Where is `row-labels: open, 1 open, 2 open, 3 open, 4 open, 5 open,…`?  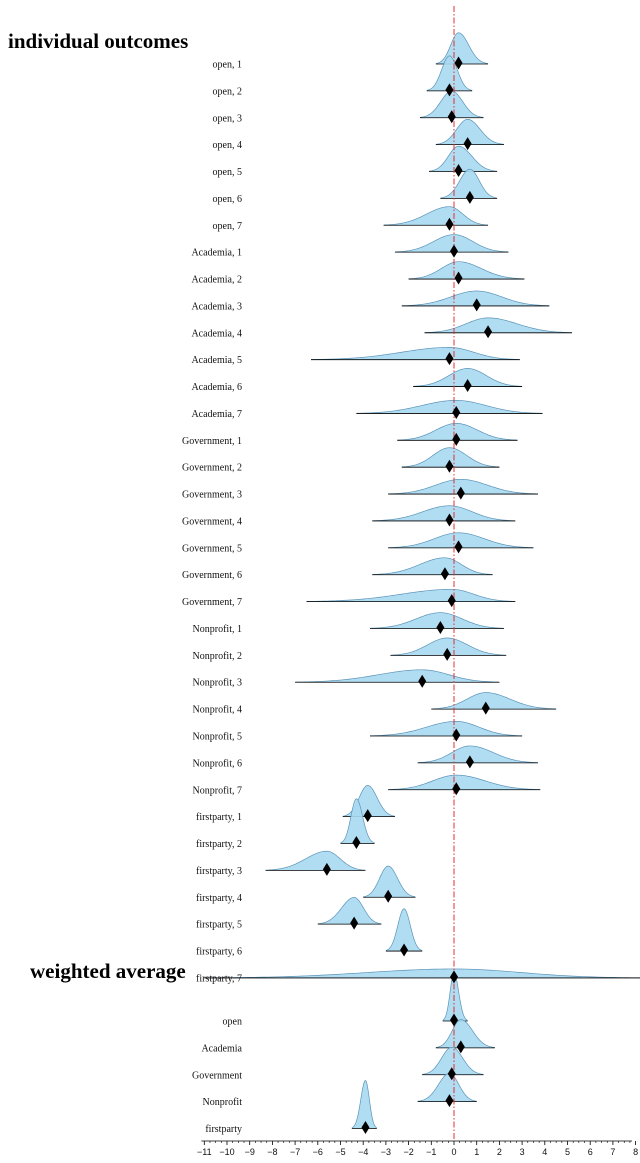
row-labels: open, 1 open, 2 open, 3 open, 4 open, 5 open,… is located at coordinates (212, 598).